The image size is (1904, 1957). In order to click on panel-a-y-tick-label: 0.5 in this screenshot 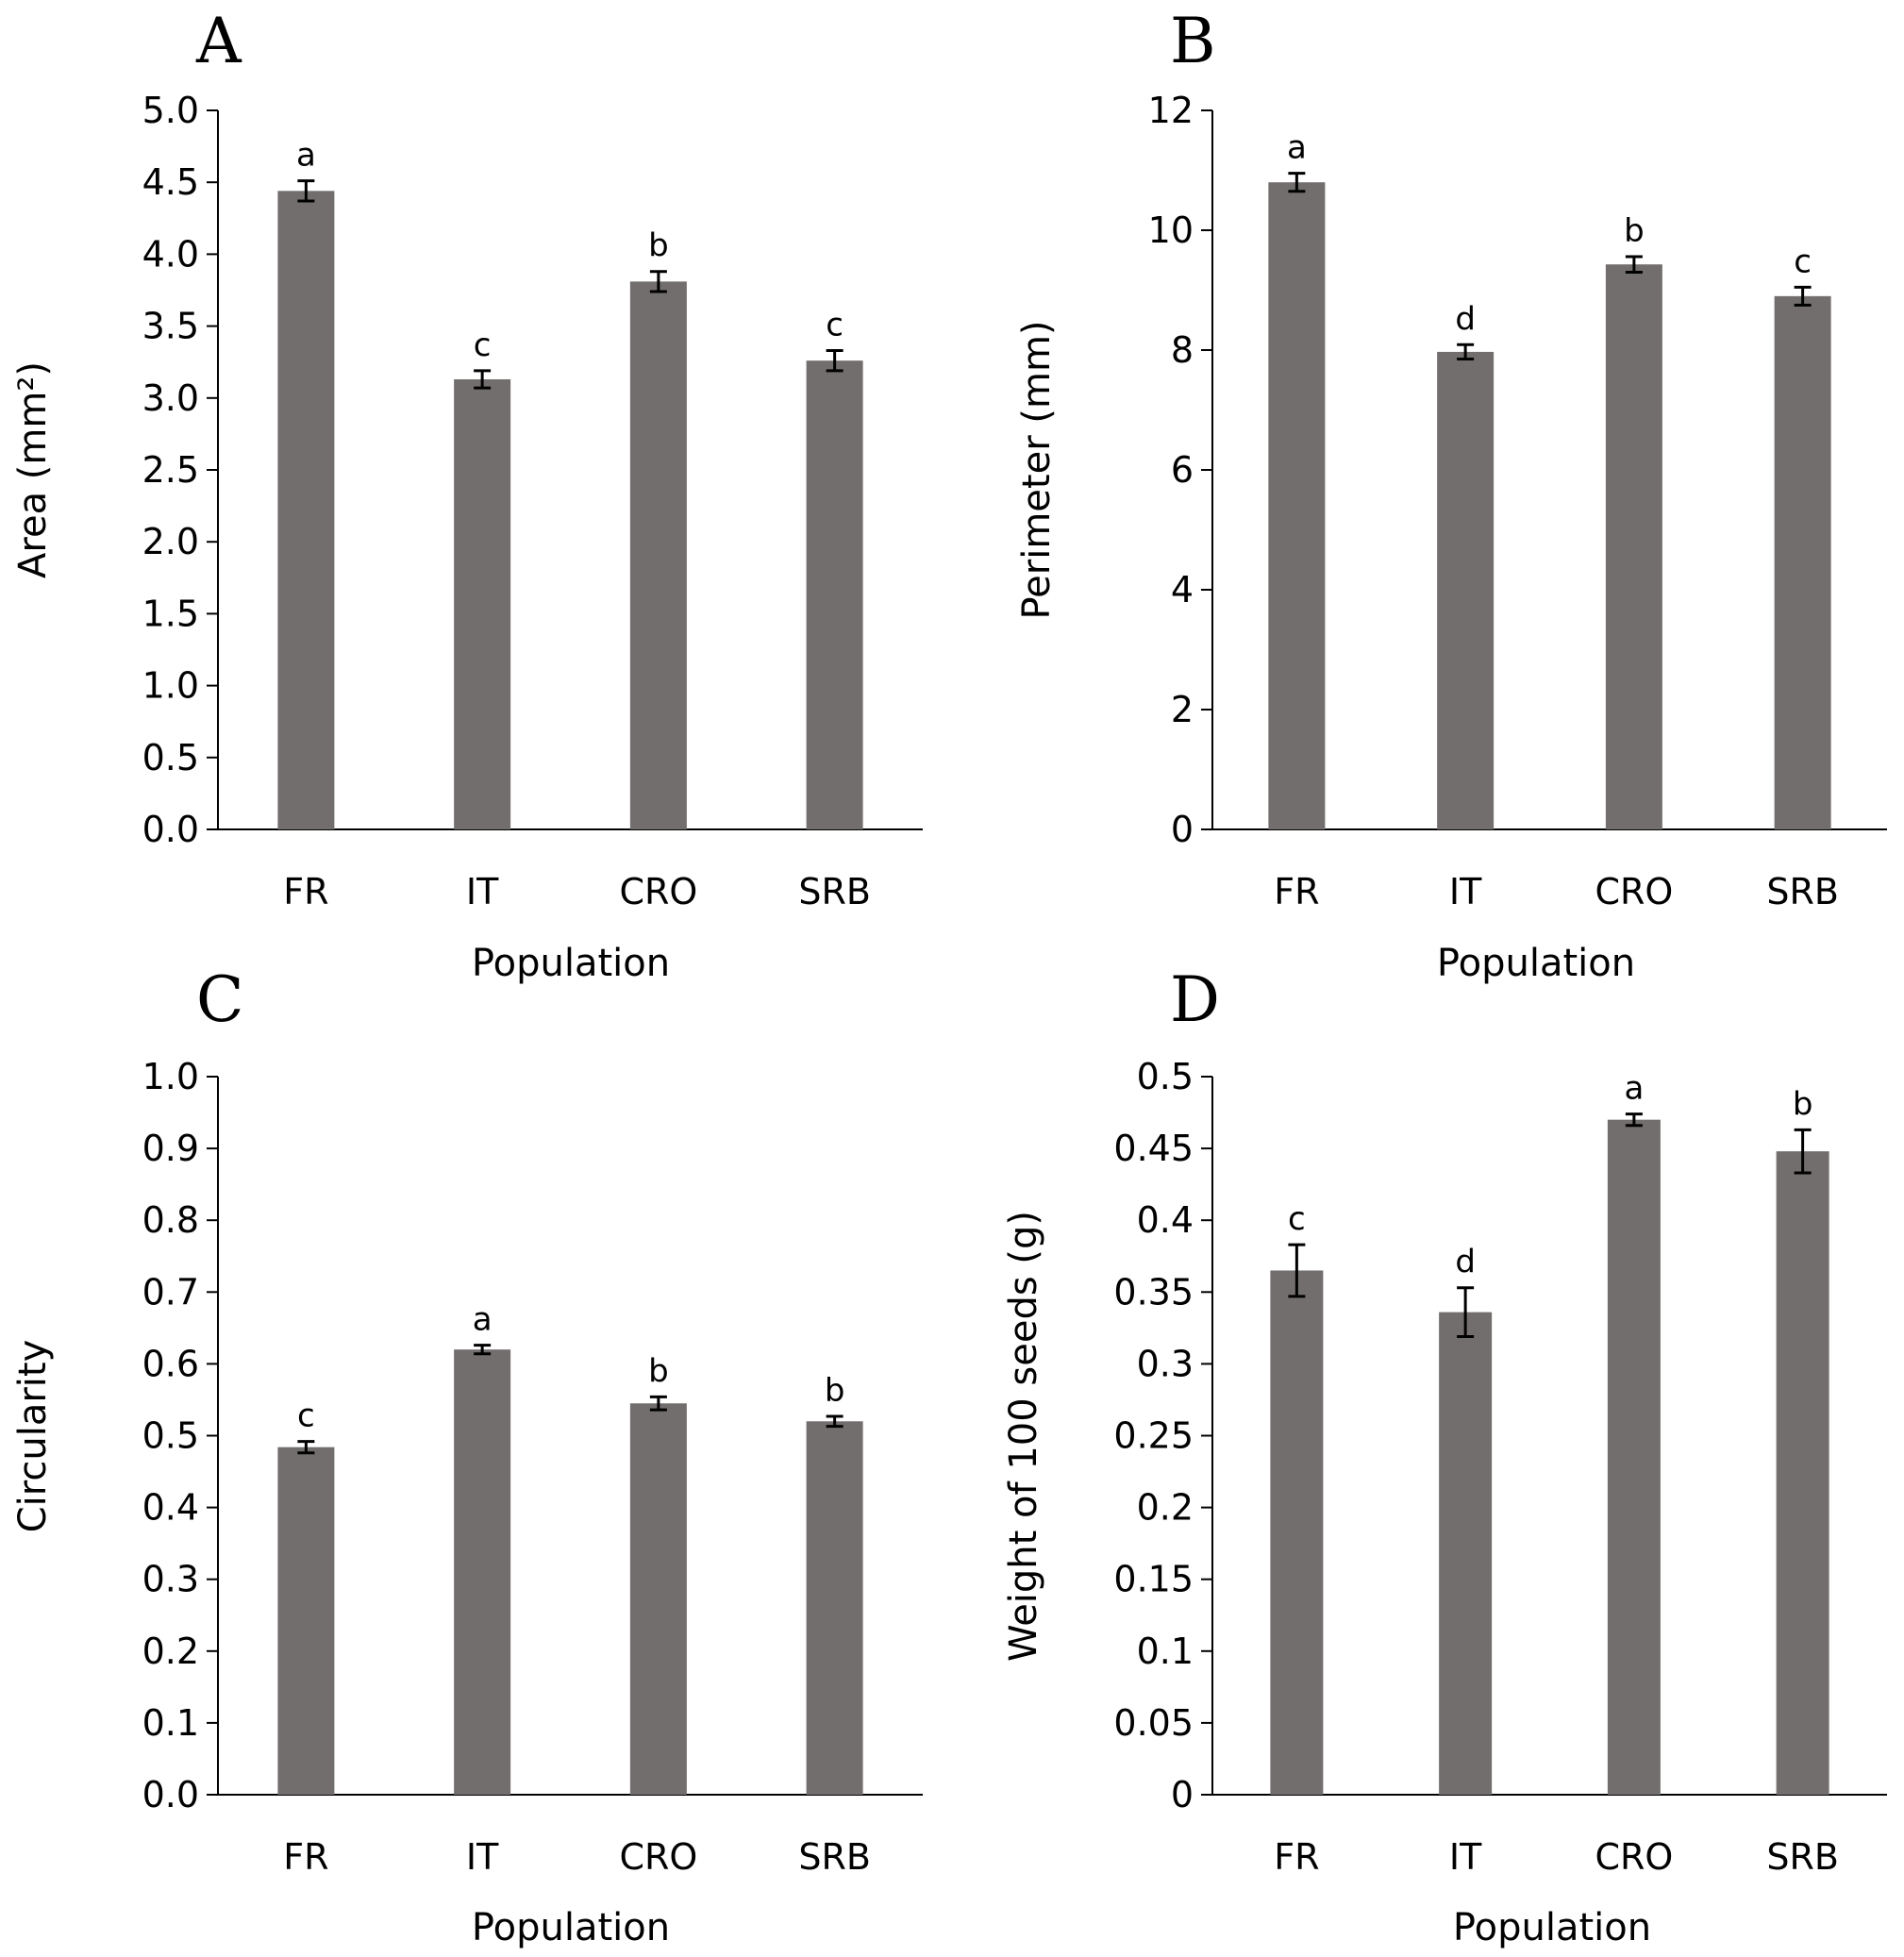, I will do `click(170, 757)`.